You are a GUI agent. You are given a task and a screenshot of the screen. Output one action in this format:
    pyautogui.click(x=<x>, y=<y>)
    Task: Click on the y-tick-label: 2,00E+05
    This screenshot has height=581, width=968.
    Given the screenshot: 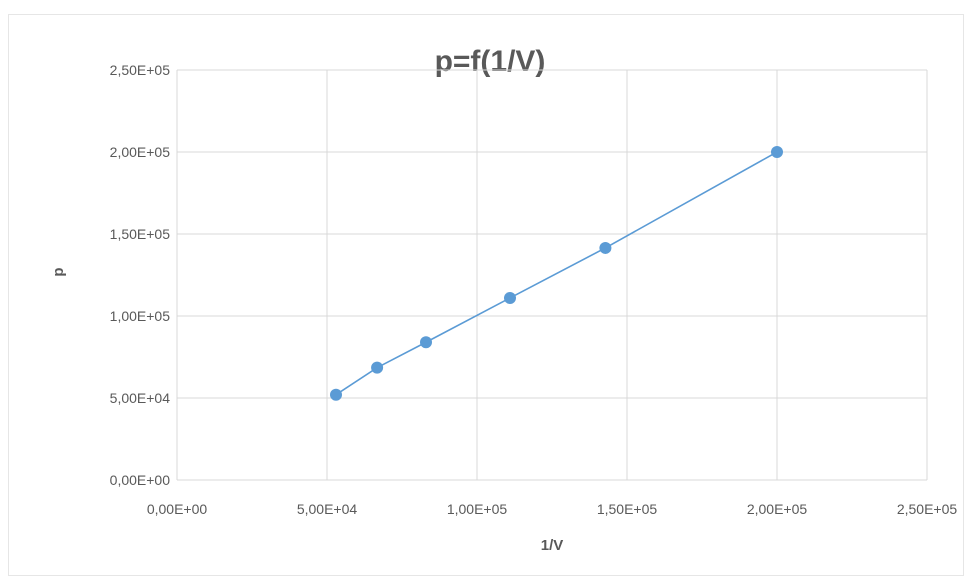 What is the action you would take?
    pyautogui.click(x=140, y=152)
    